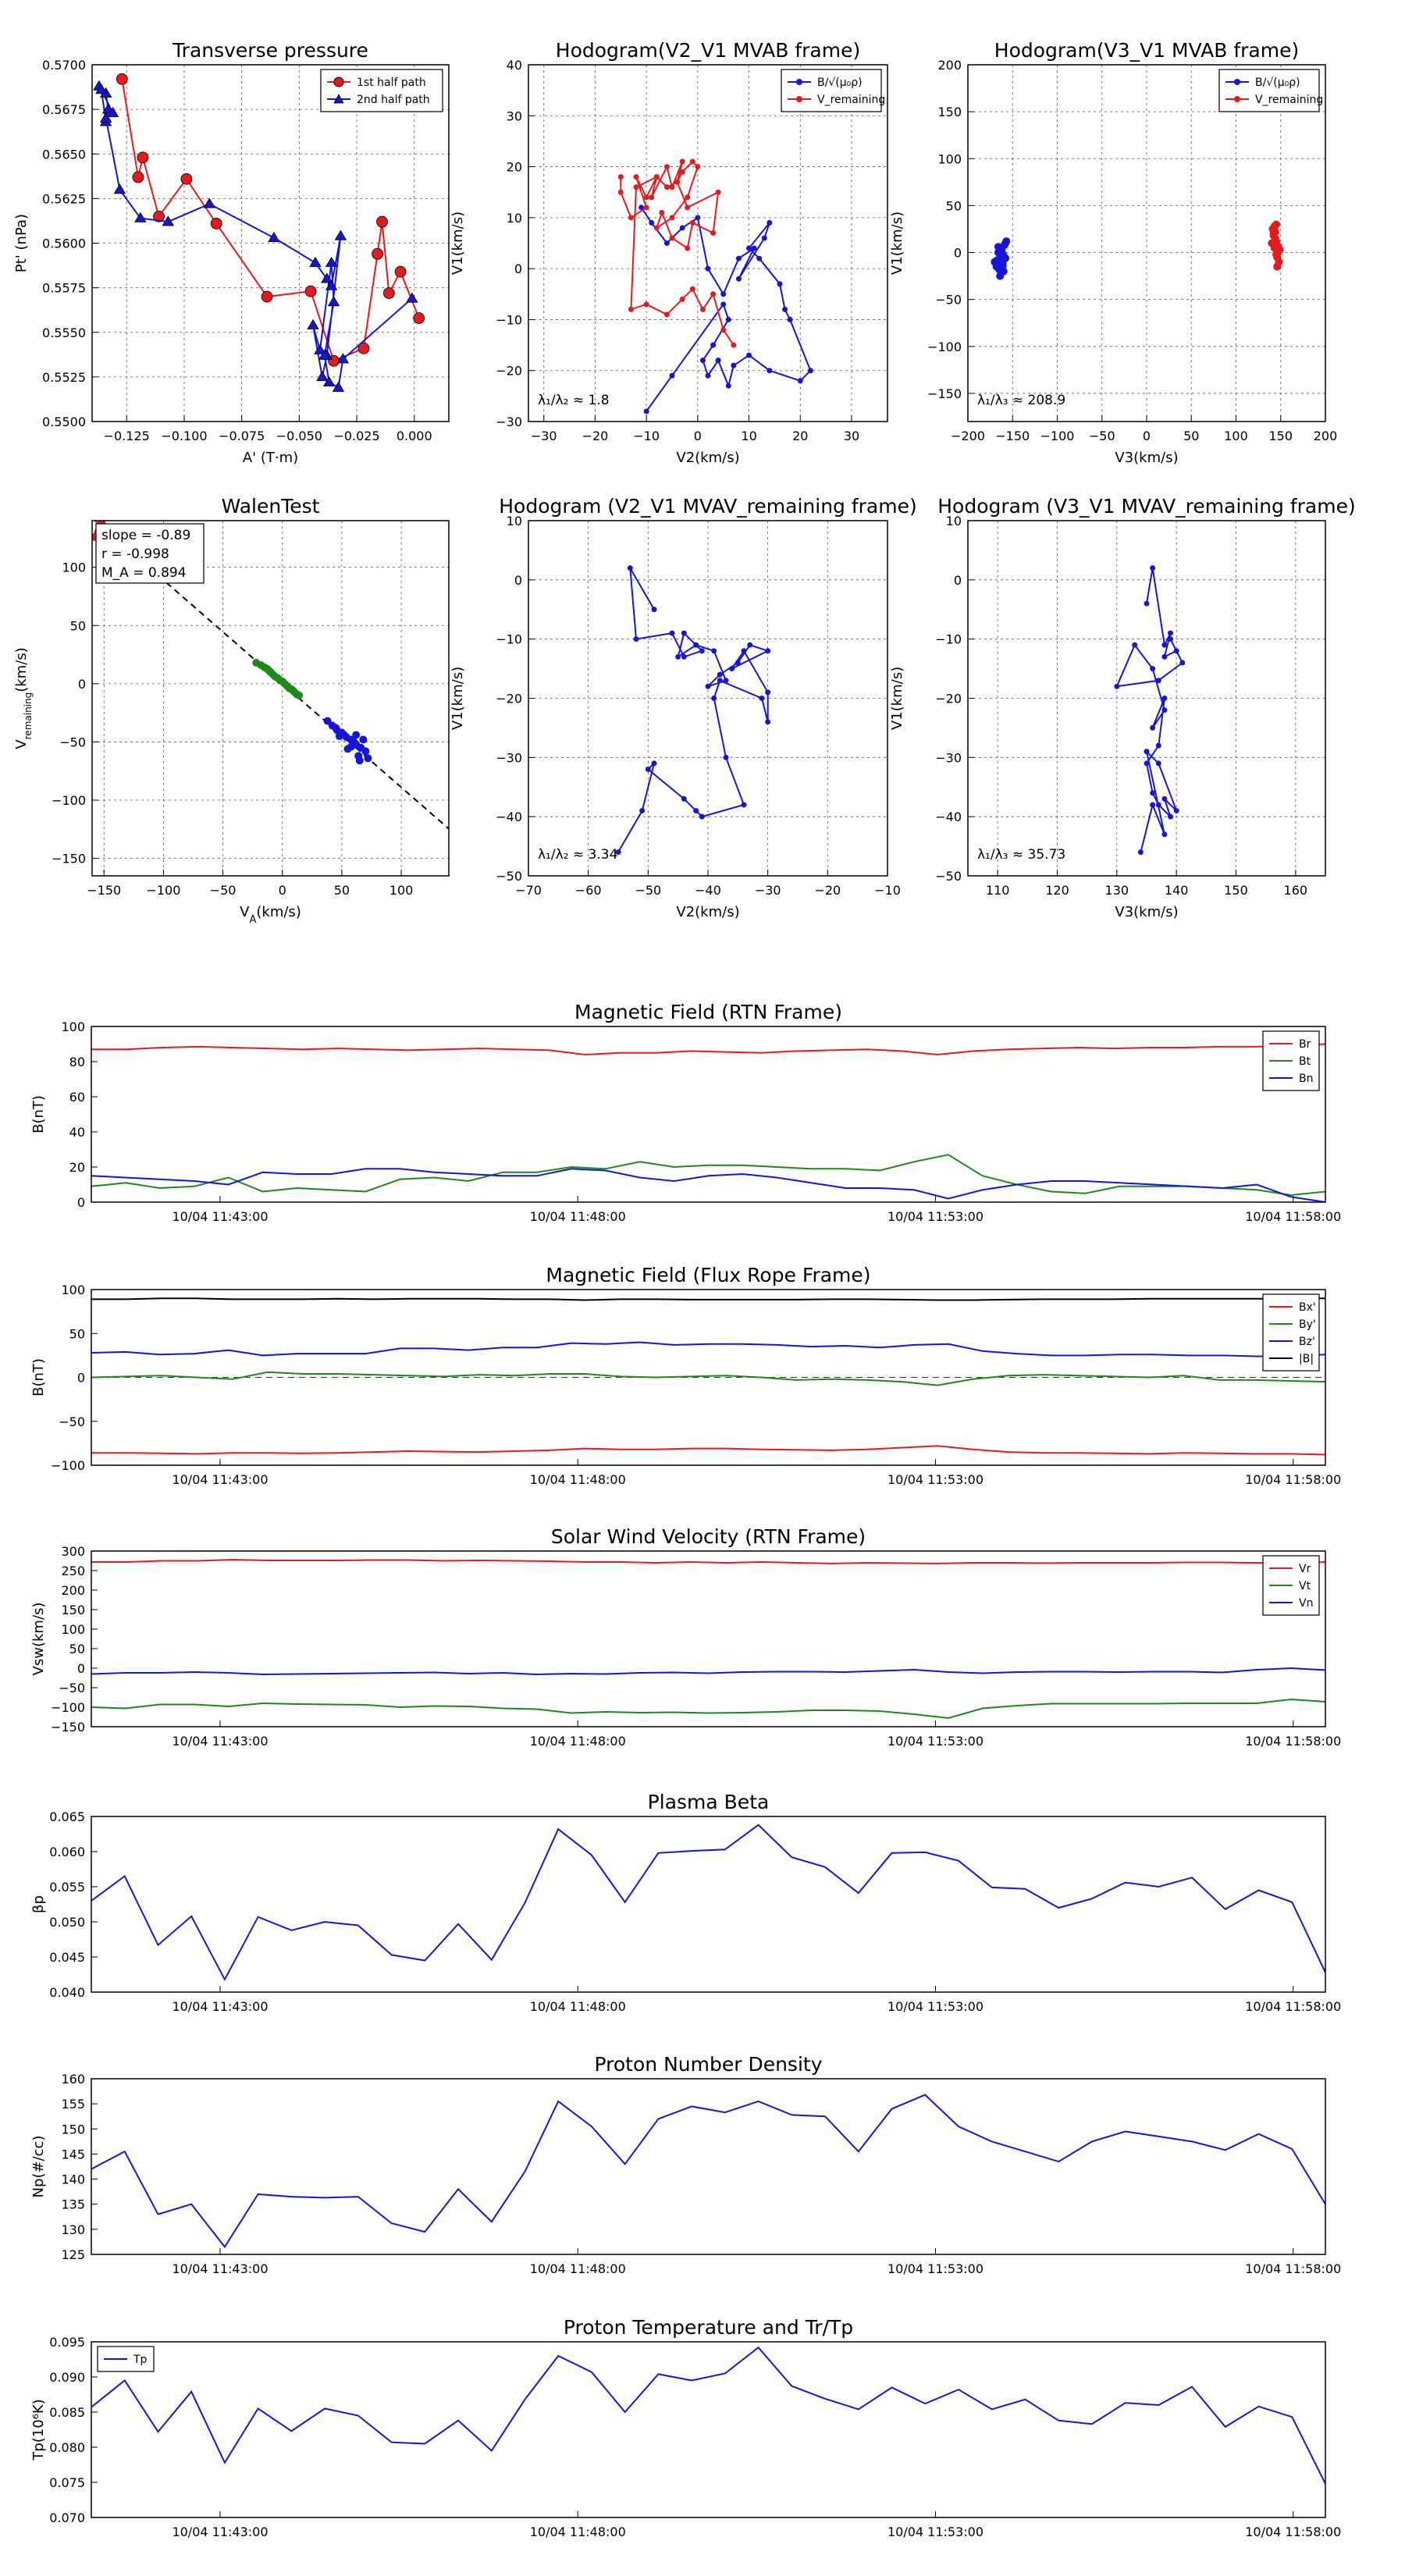 The width and height of the screenshot is (1405, 2576). What do you see at coordinates (64, 154) in the screenshot?
I see `y-tick-label: 0.5650` at bounding box center [64, 154].